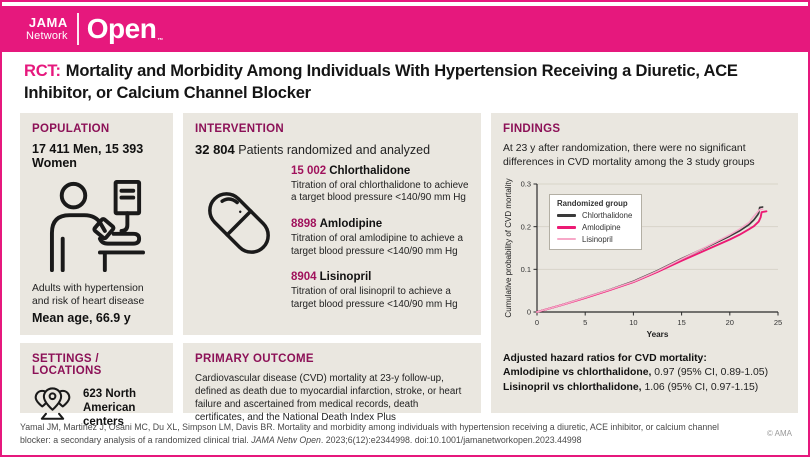 This screenshot has height=457, width=810. What do you see at coordinates (332, 149) in the screenshot?
I see `intervention-total-label: Patients randomized and analyzed` at bounding box center [332, 149].